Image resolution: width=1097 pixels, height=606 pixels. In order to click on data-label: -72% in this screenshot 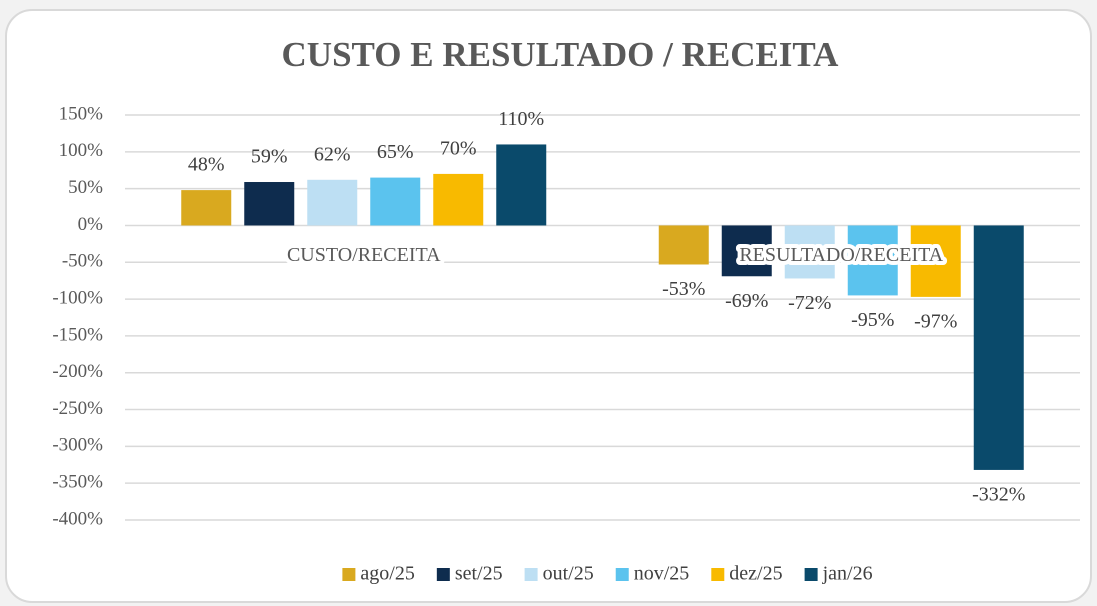, I will do `click(809, 303)`.